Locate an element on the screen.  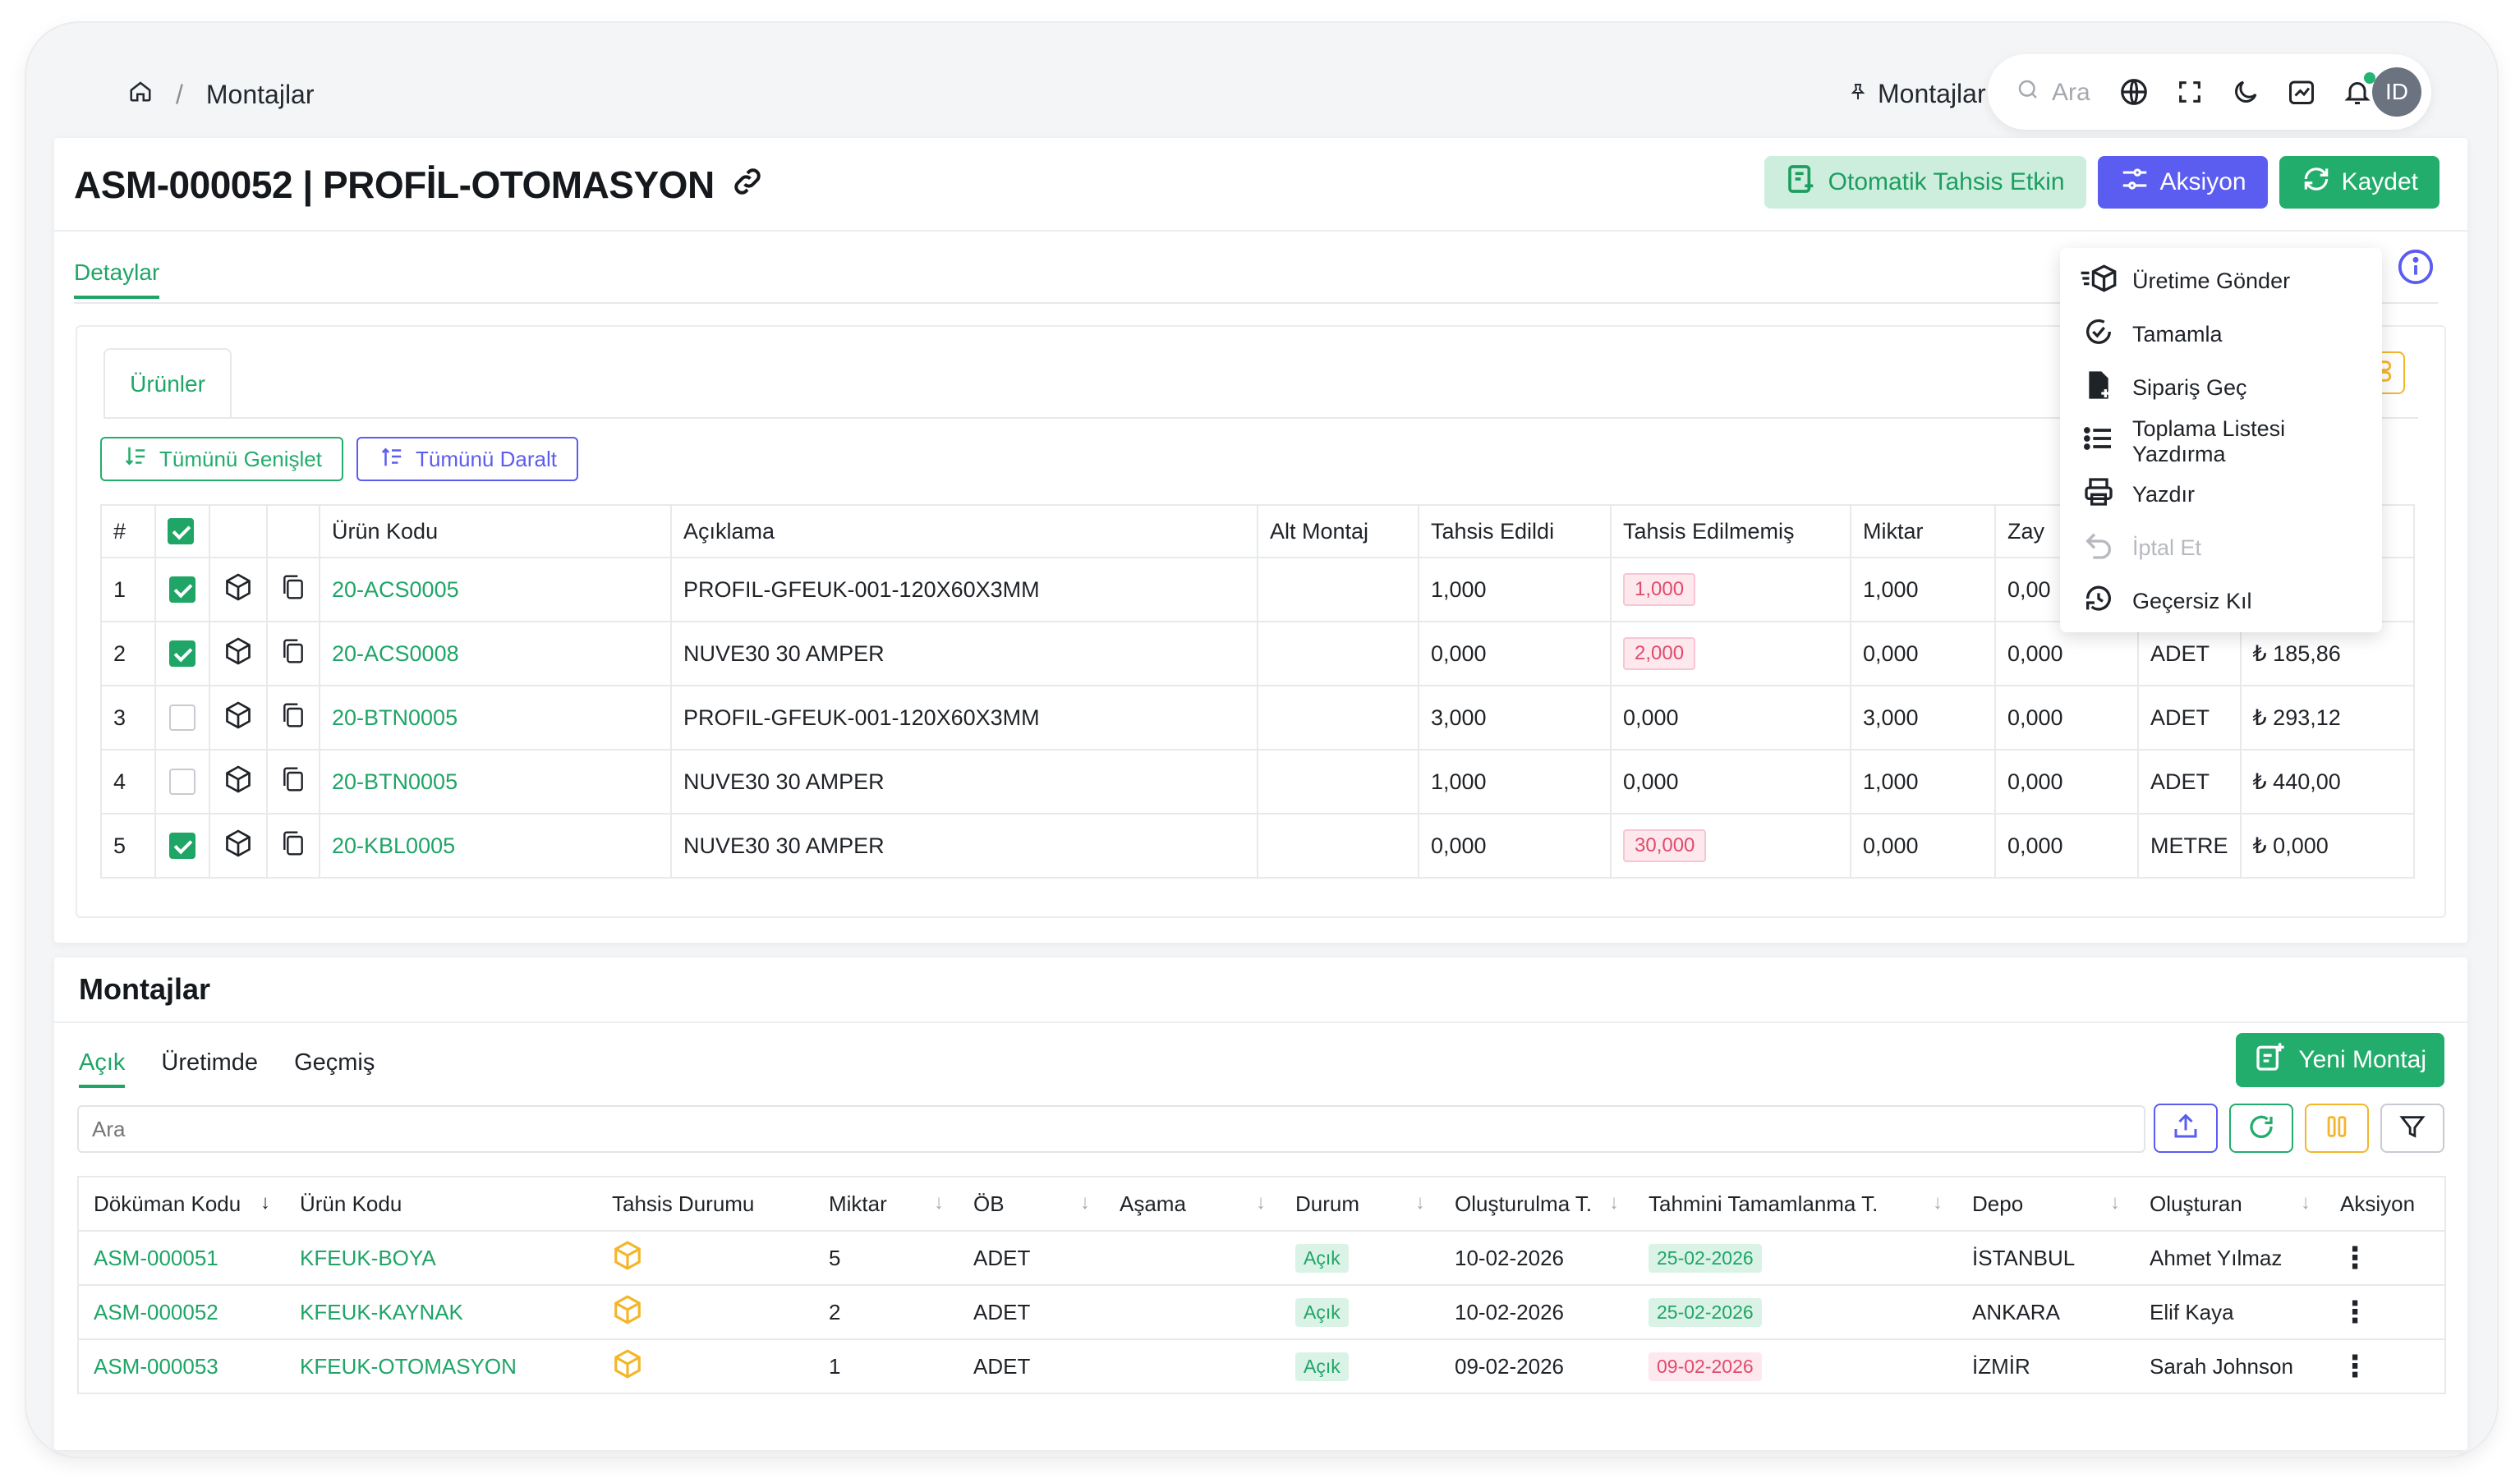
menu-item-print: Yazdır is located at coordinates (2221, 494).